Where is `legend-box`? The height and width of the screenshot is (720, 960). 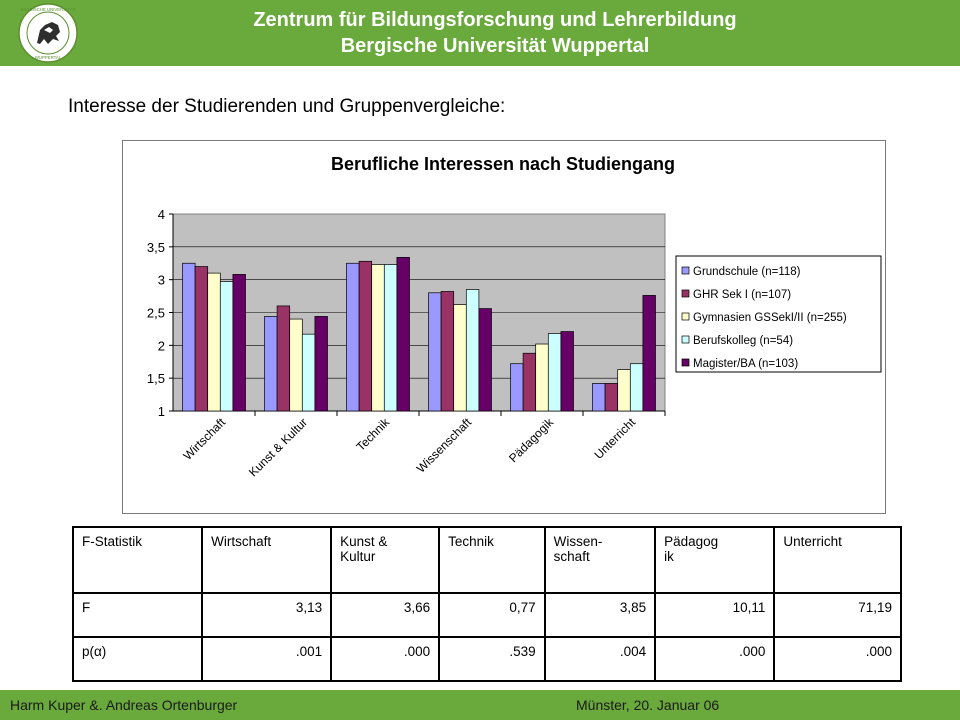 legend-box is located at coordinates (778, 314).